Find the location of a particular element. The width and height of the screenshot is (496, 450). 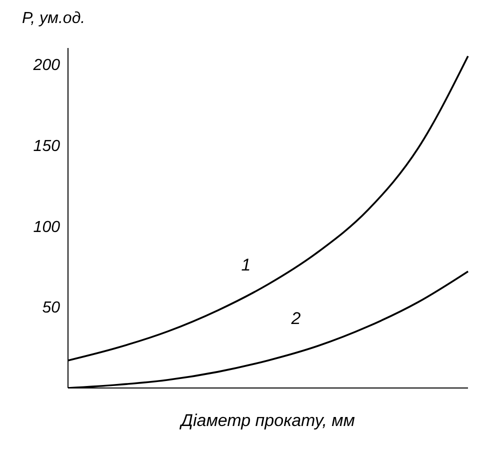

y-tick-label: 50 is located at coordinates (51, 308).